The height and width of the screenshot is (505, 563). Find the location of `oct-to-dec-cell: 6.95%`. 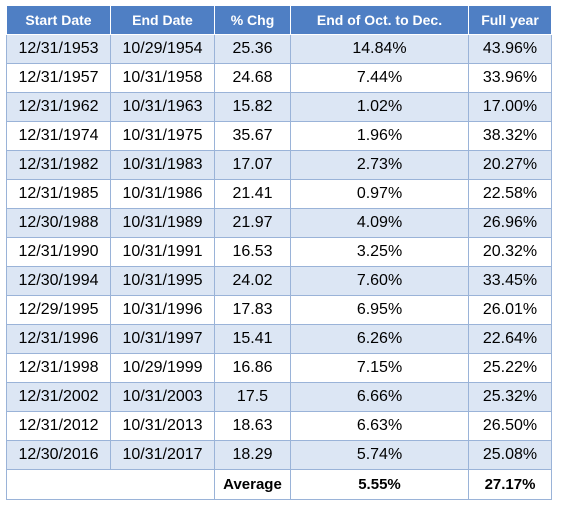

oct-to-dec-cell: 6.95% is located at coordinates (379, 310).